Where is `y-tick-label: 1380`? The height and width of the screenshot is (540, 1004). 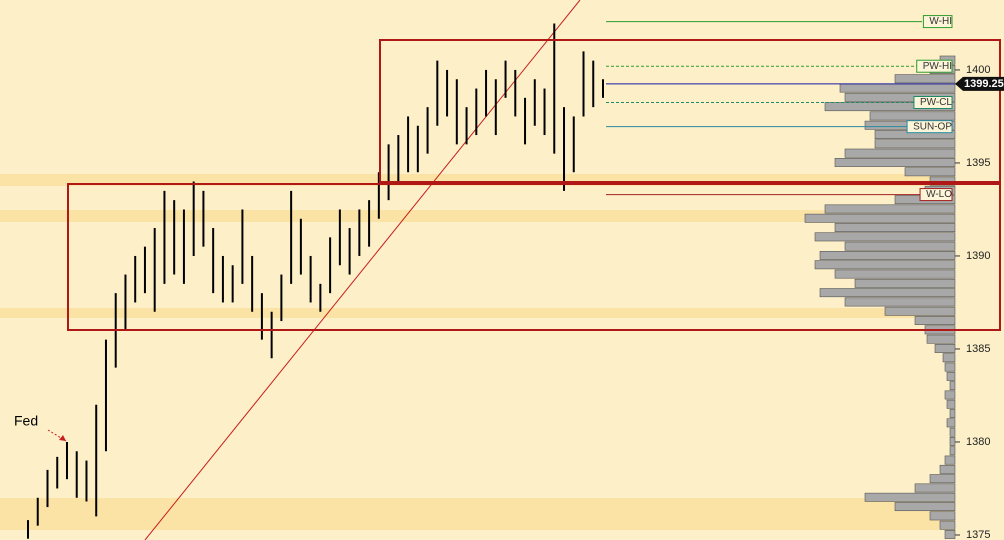
y-tick-label: 1380 is located at coordinates (978, 442).